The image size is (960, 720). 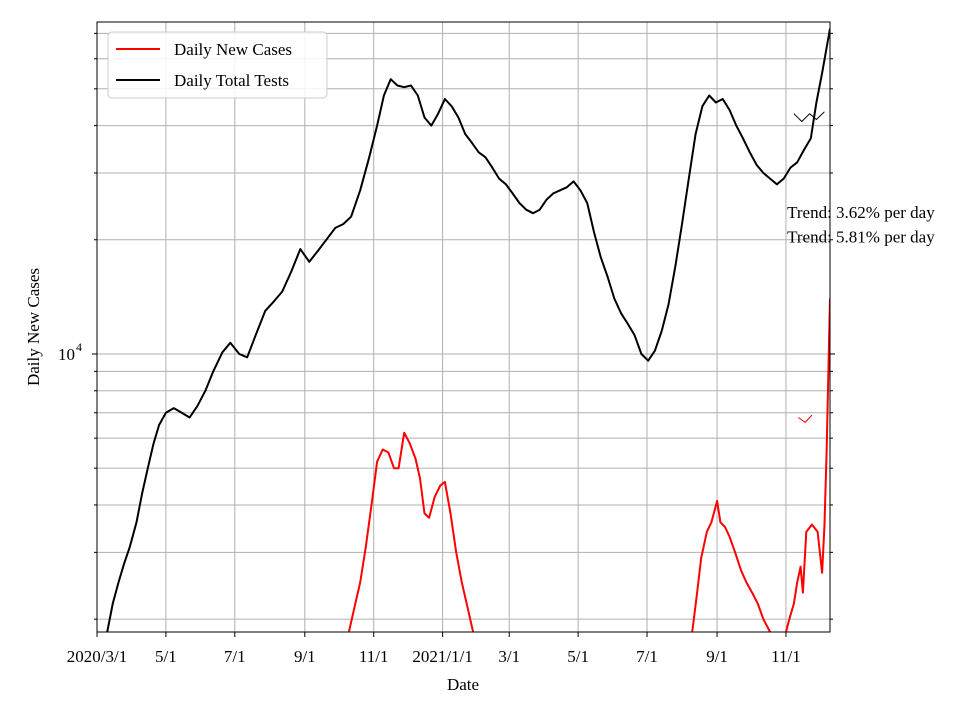 What do you see at coordinates (79, 347) in the screenshot?
I see `y-tick-label-exponent: 4` at bounding box center [79, 347].